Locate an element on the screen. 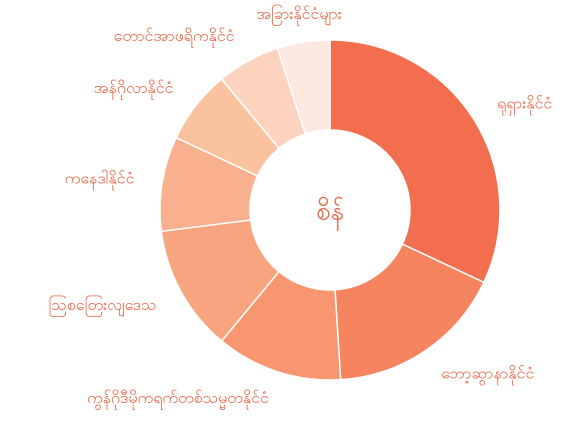 The height and width of the screenshot is (425, 581). slice-label: ကနေဒါနိုင်ငံ is located at coordinates (100, 180).